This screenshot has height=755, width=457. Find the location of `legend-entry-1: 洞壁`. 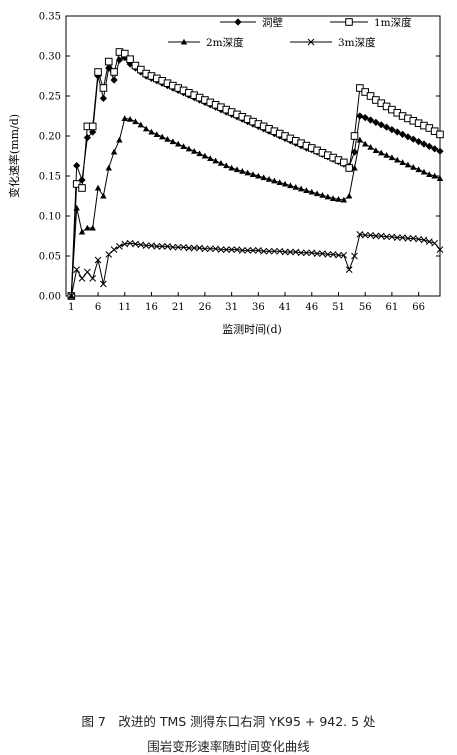

legend-entry-1: 洞壁 is located at coordinates (251, 22).